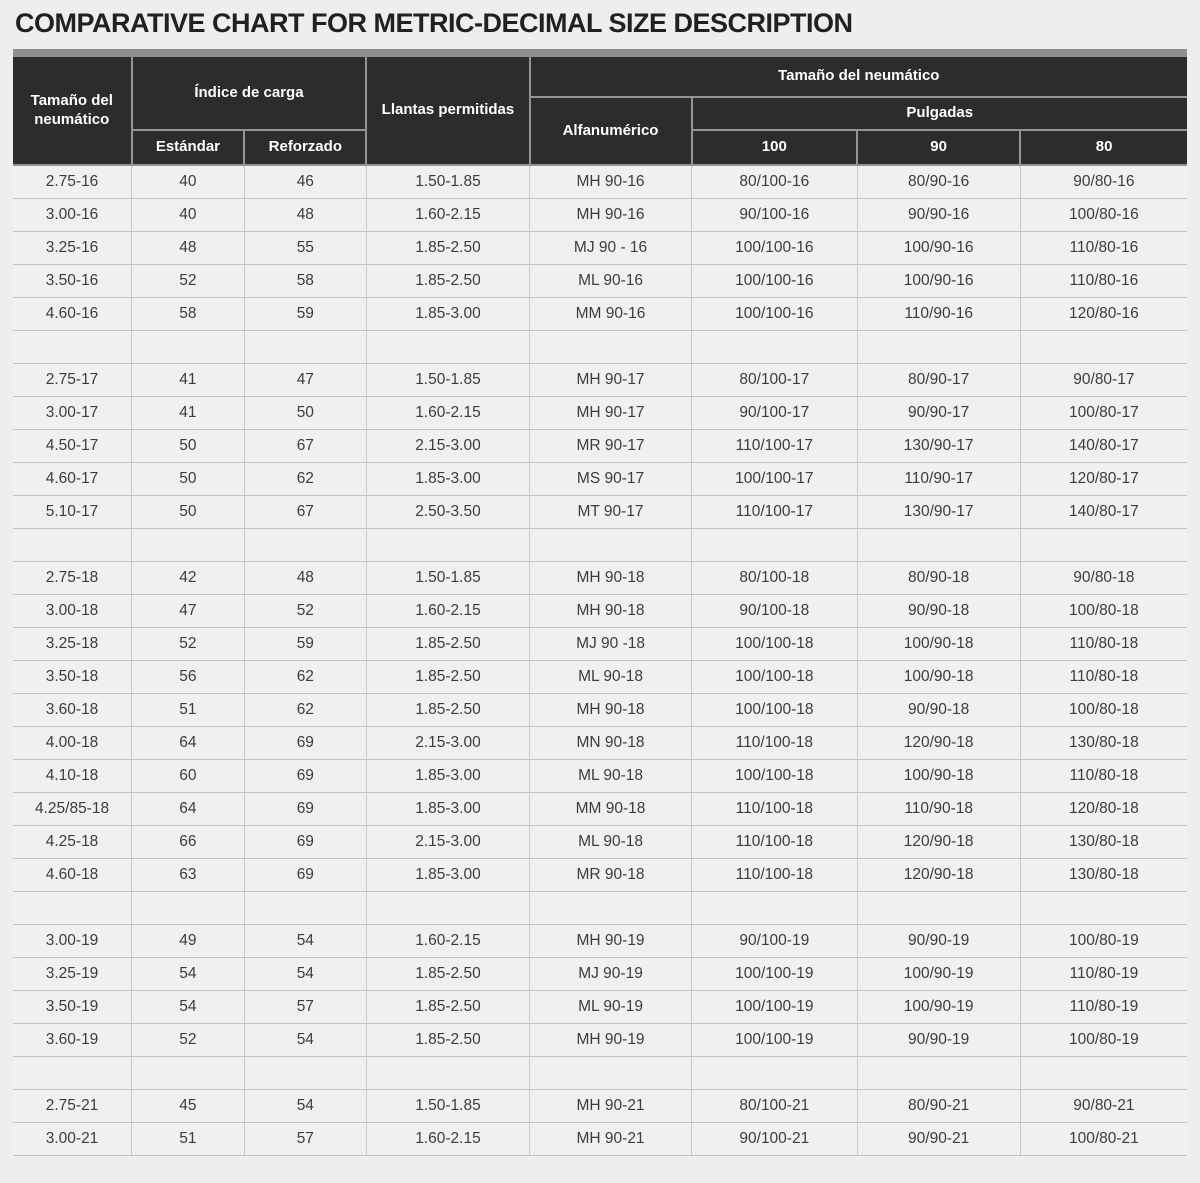 The height and width of the screenshot is (1183, 1200). Describe the element at coordinates (448, 1106) in the screenshot. I see `table-cell: 1.50-1.85` at that location.